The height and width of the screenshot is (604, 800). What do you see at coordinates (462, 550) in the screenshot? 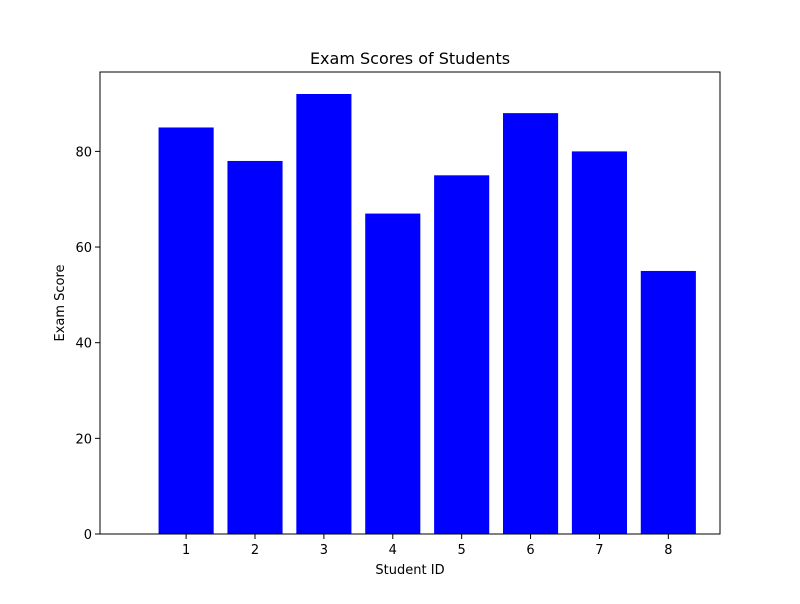
I see `x-tick-label: 5` at bounding box center [462, 550].